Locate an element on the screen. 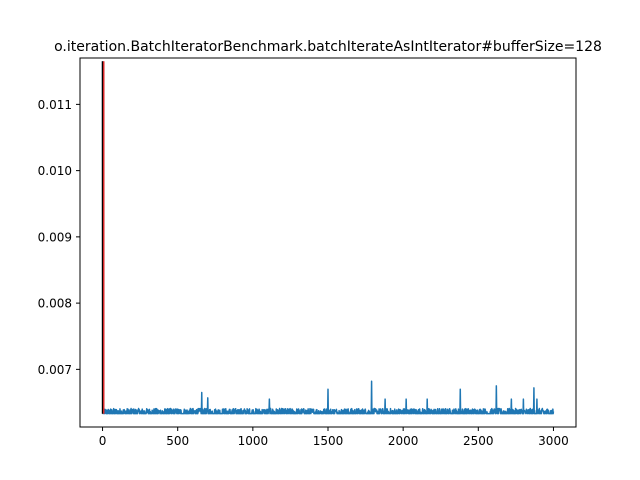 This screenshot has height=480, width=640. x-tick-label: 2000 is located at coordinates (403, 441).